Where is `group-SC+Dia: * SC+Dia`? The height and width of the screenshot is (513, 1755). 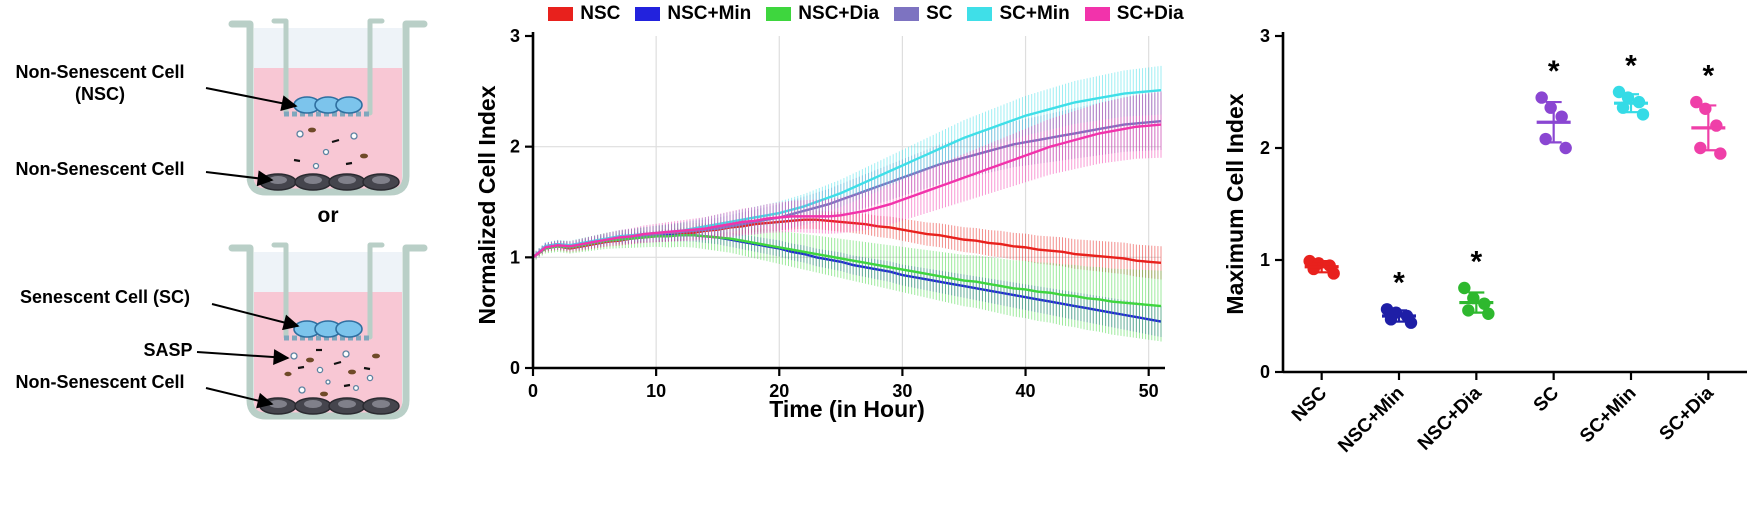 group-SC+Dia: * SC+Dia is located at coordinates (1691, 252).